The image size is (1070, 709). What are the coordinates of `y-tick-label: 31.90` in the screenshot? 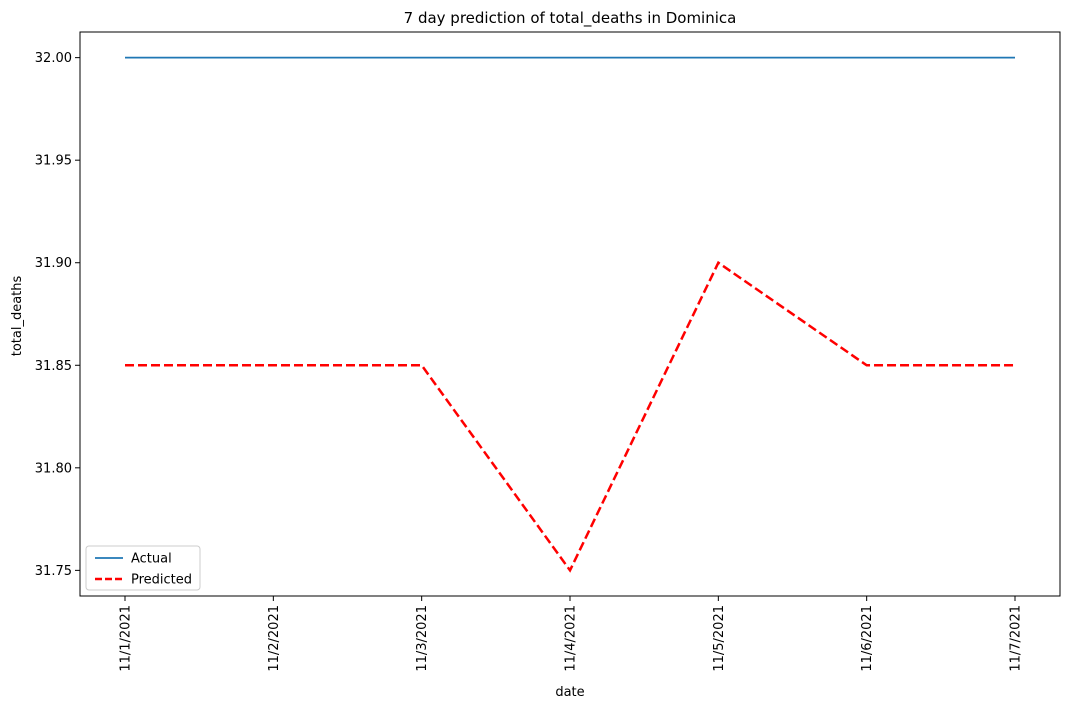 It's located at (53, 263).